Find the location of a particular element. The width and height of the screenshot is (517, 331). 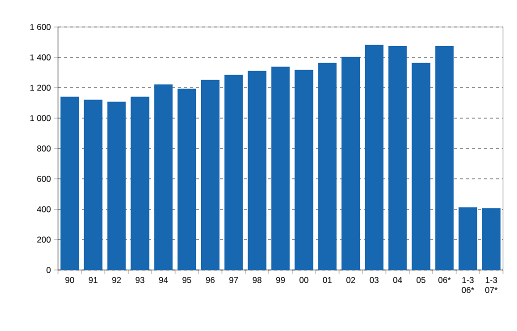

y-tick-label: 200 is located at coordinates (44, 239).